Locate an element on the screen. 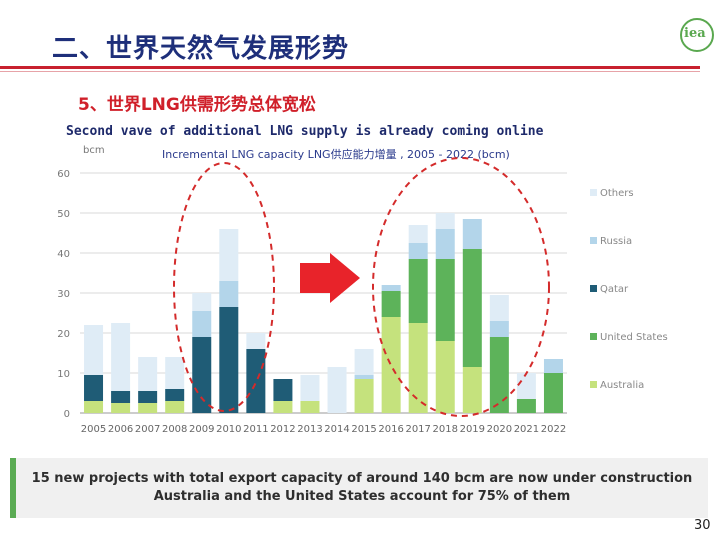  second-wave-ellipse is located at coordinates (461, 287).